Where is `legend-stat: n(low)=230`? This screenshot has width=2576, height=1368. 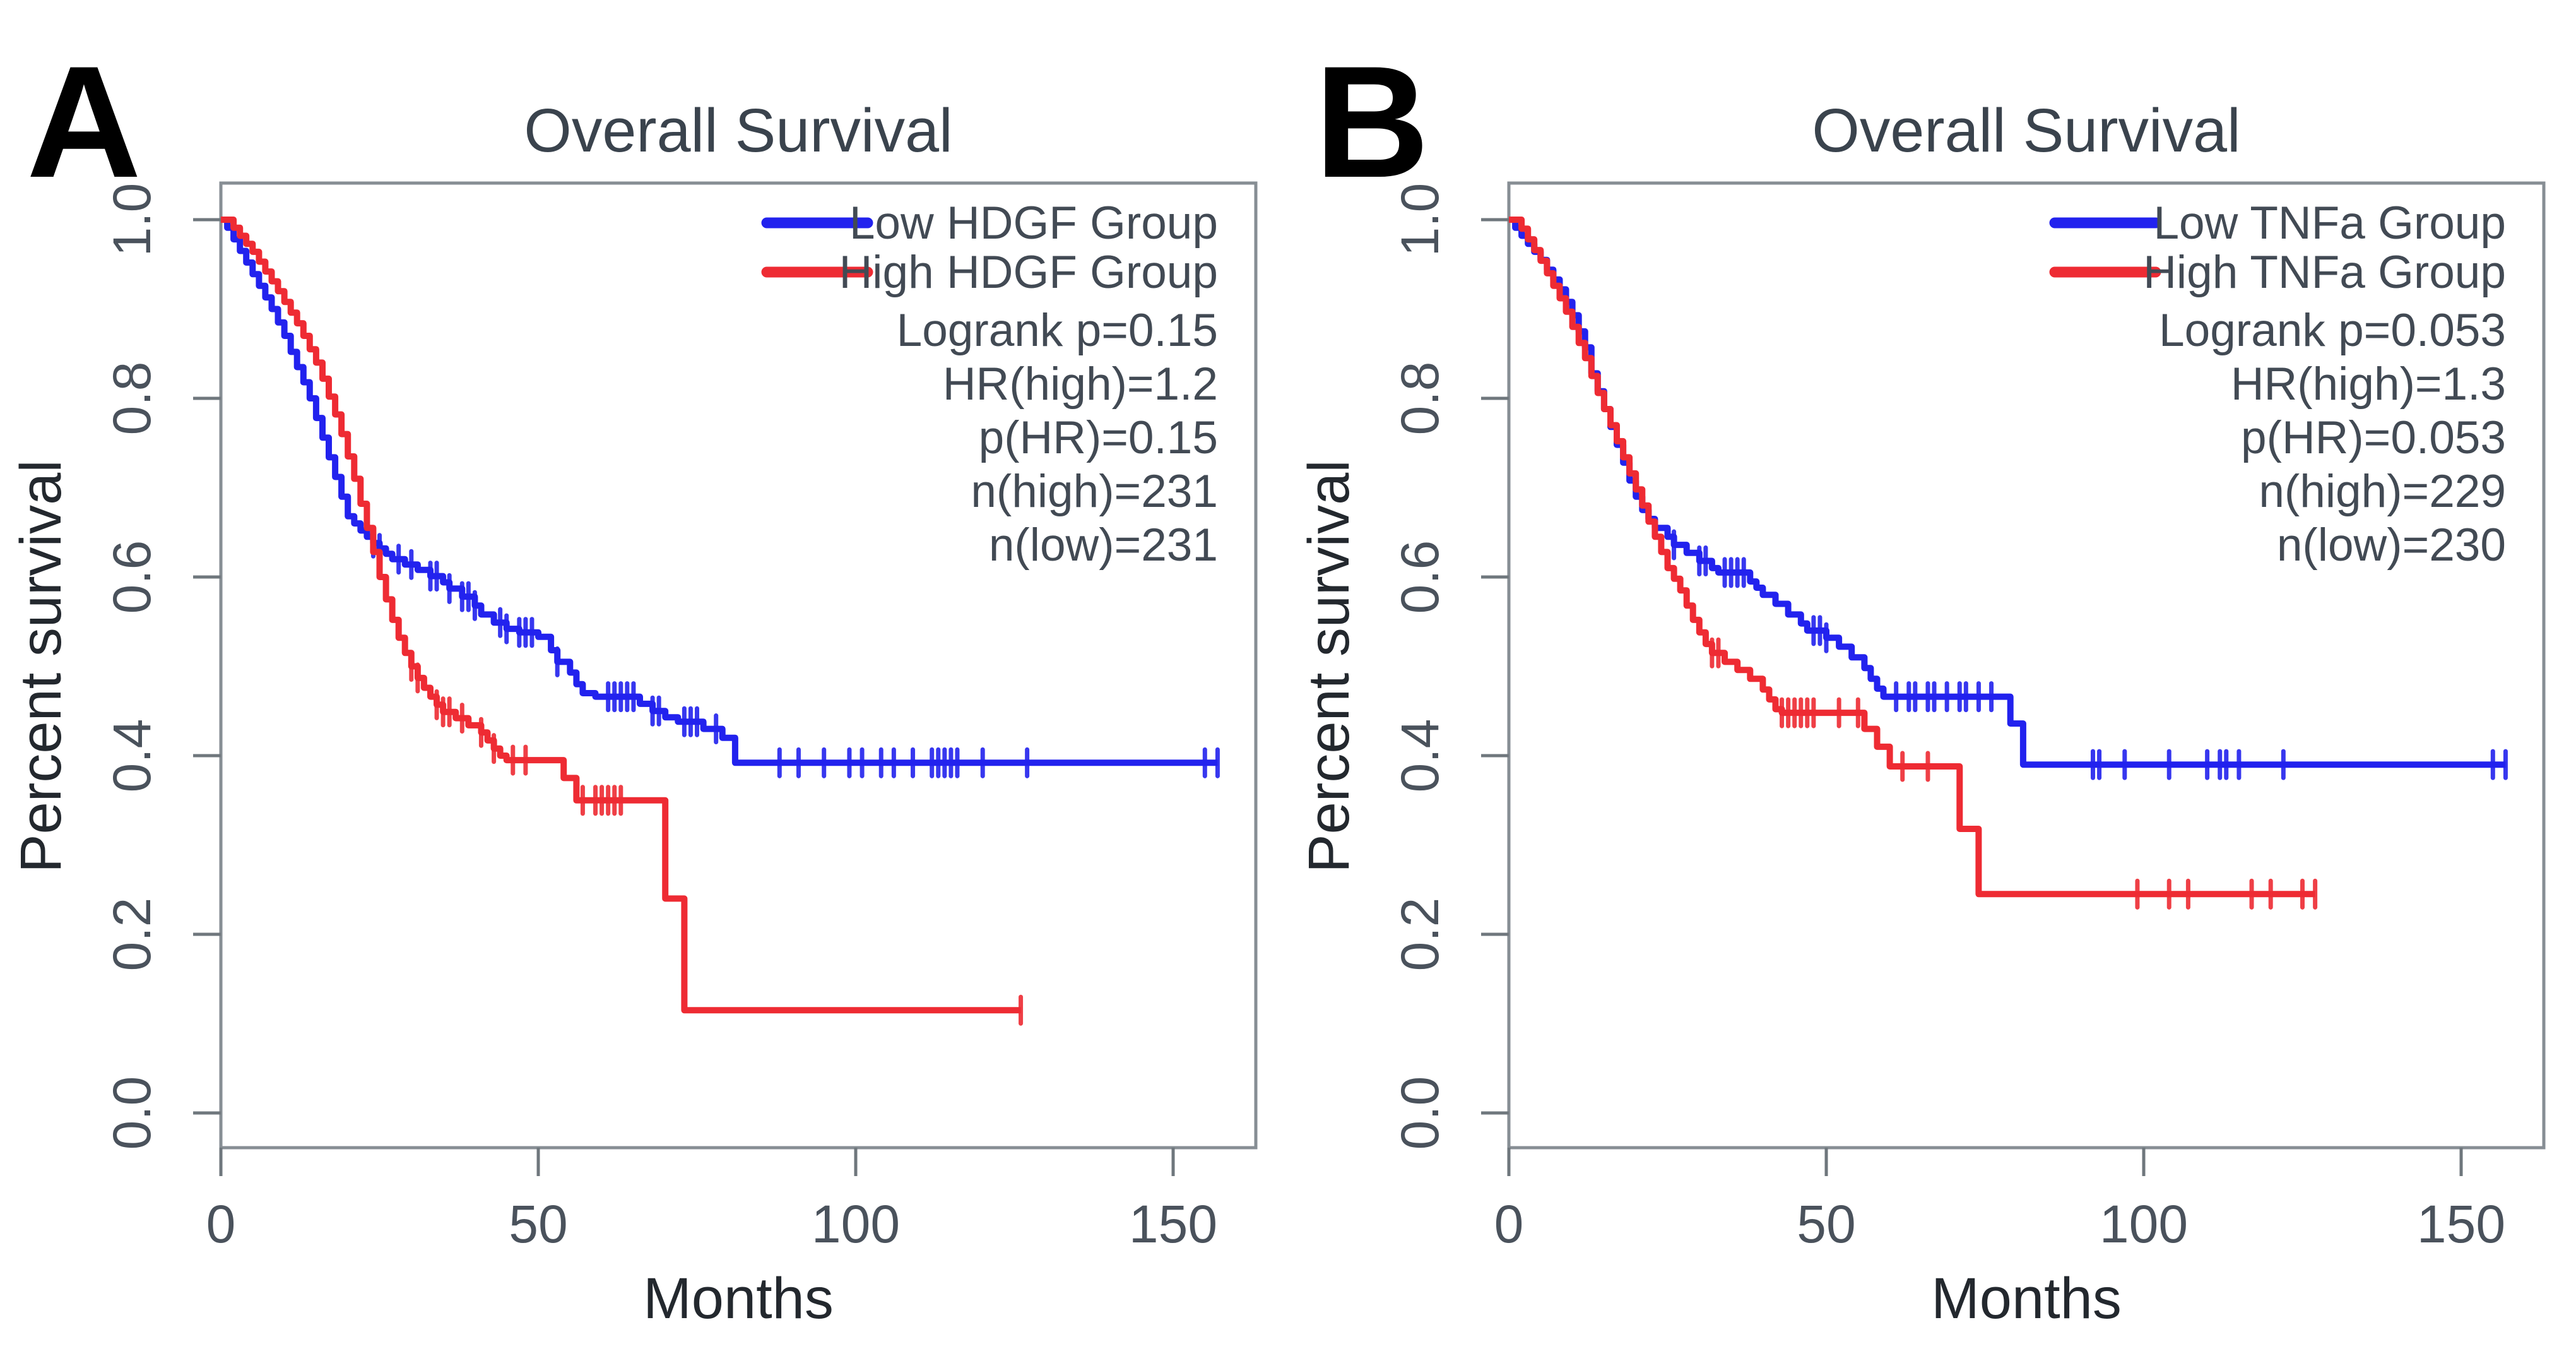
legend-stat: n(low)=230 is located at coordinates (2391, 545).